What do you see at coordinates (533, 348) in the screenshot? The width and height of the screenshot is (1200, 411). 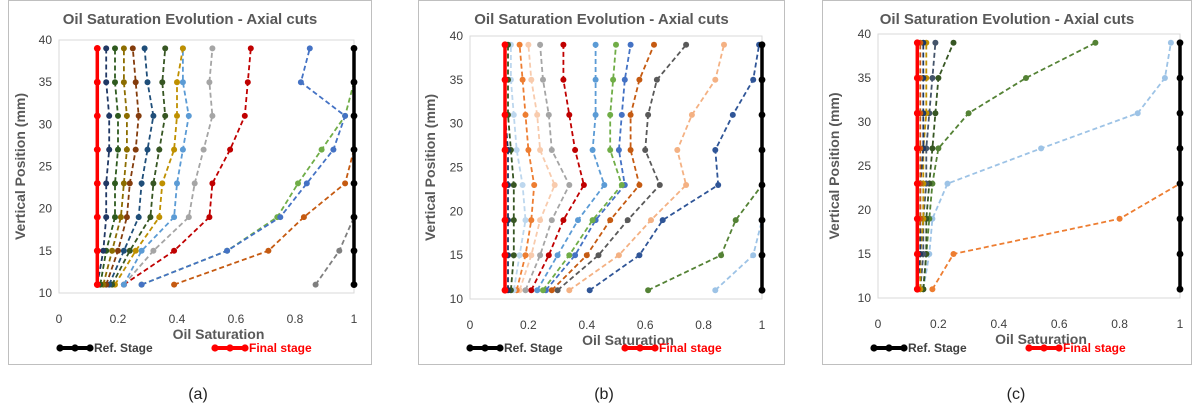 I see `legend-label: Ref. Stage` at bounding box center [533, 348].